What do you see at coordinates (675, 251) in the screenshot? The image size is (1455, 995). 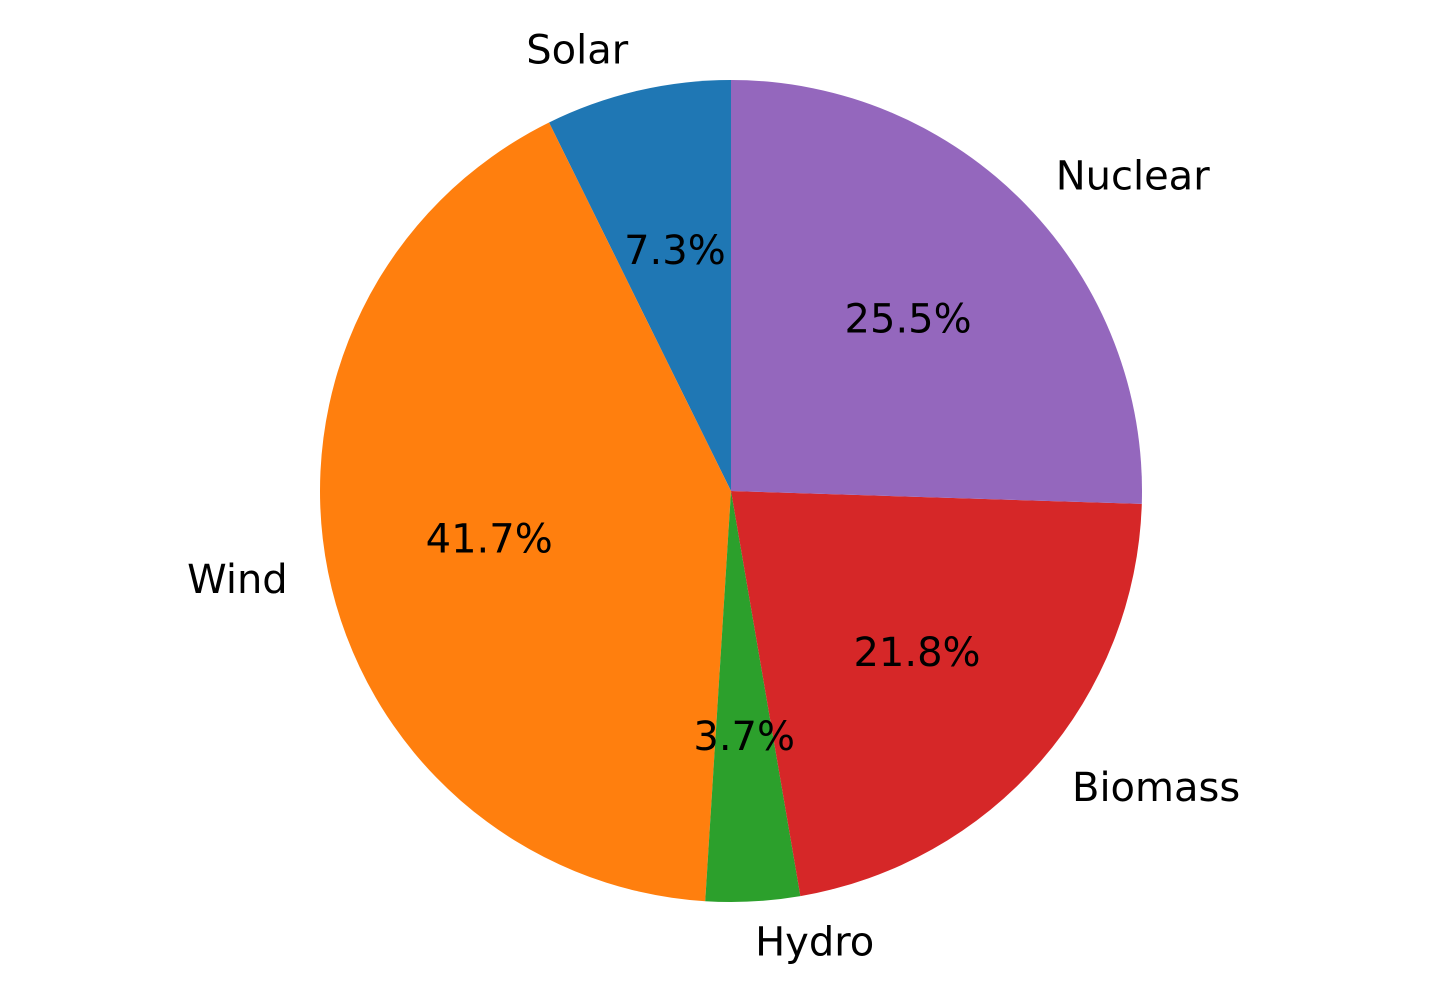 I see `pie-pct-label-solar: 7.3%` at bounding box center [675, 251].